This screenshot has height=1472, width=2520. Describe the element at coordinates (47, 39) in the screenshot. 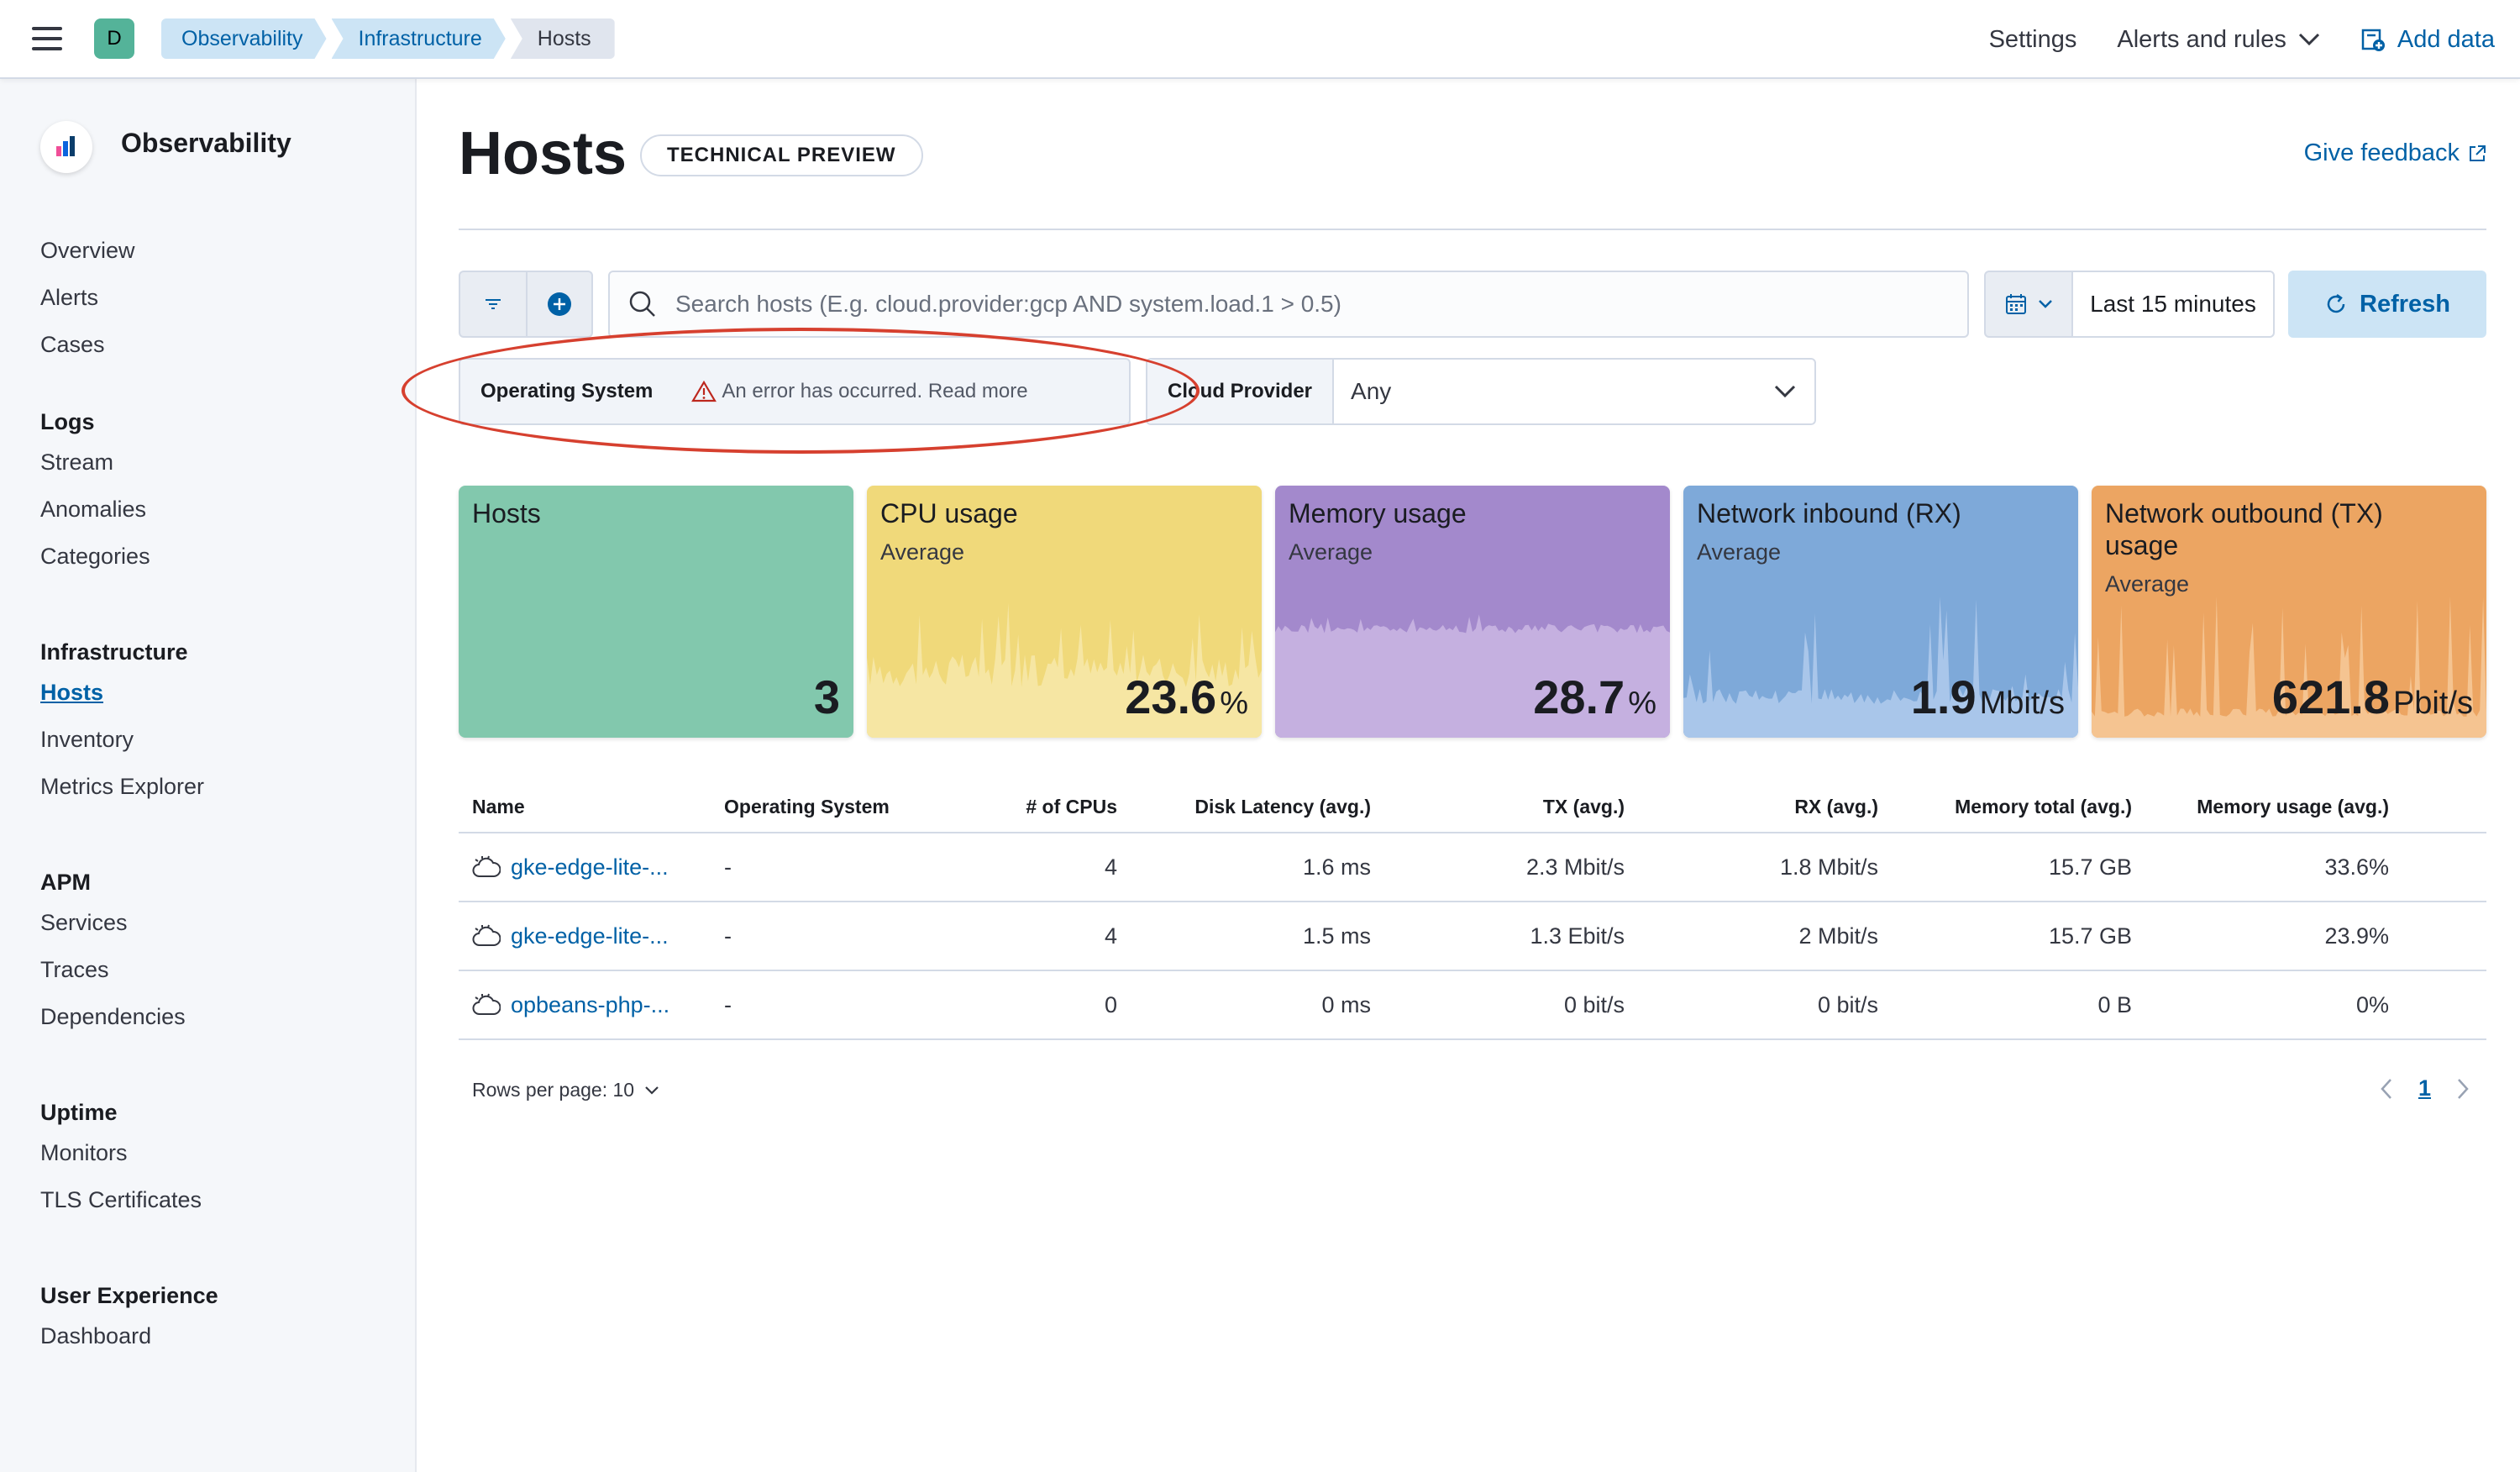

I see `menu-icon` at that location.